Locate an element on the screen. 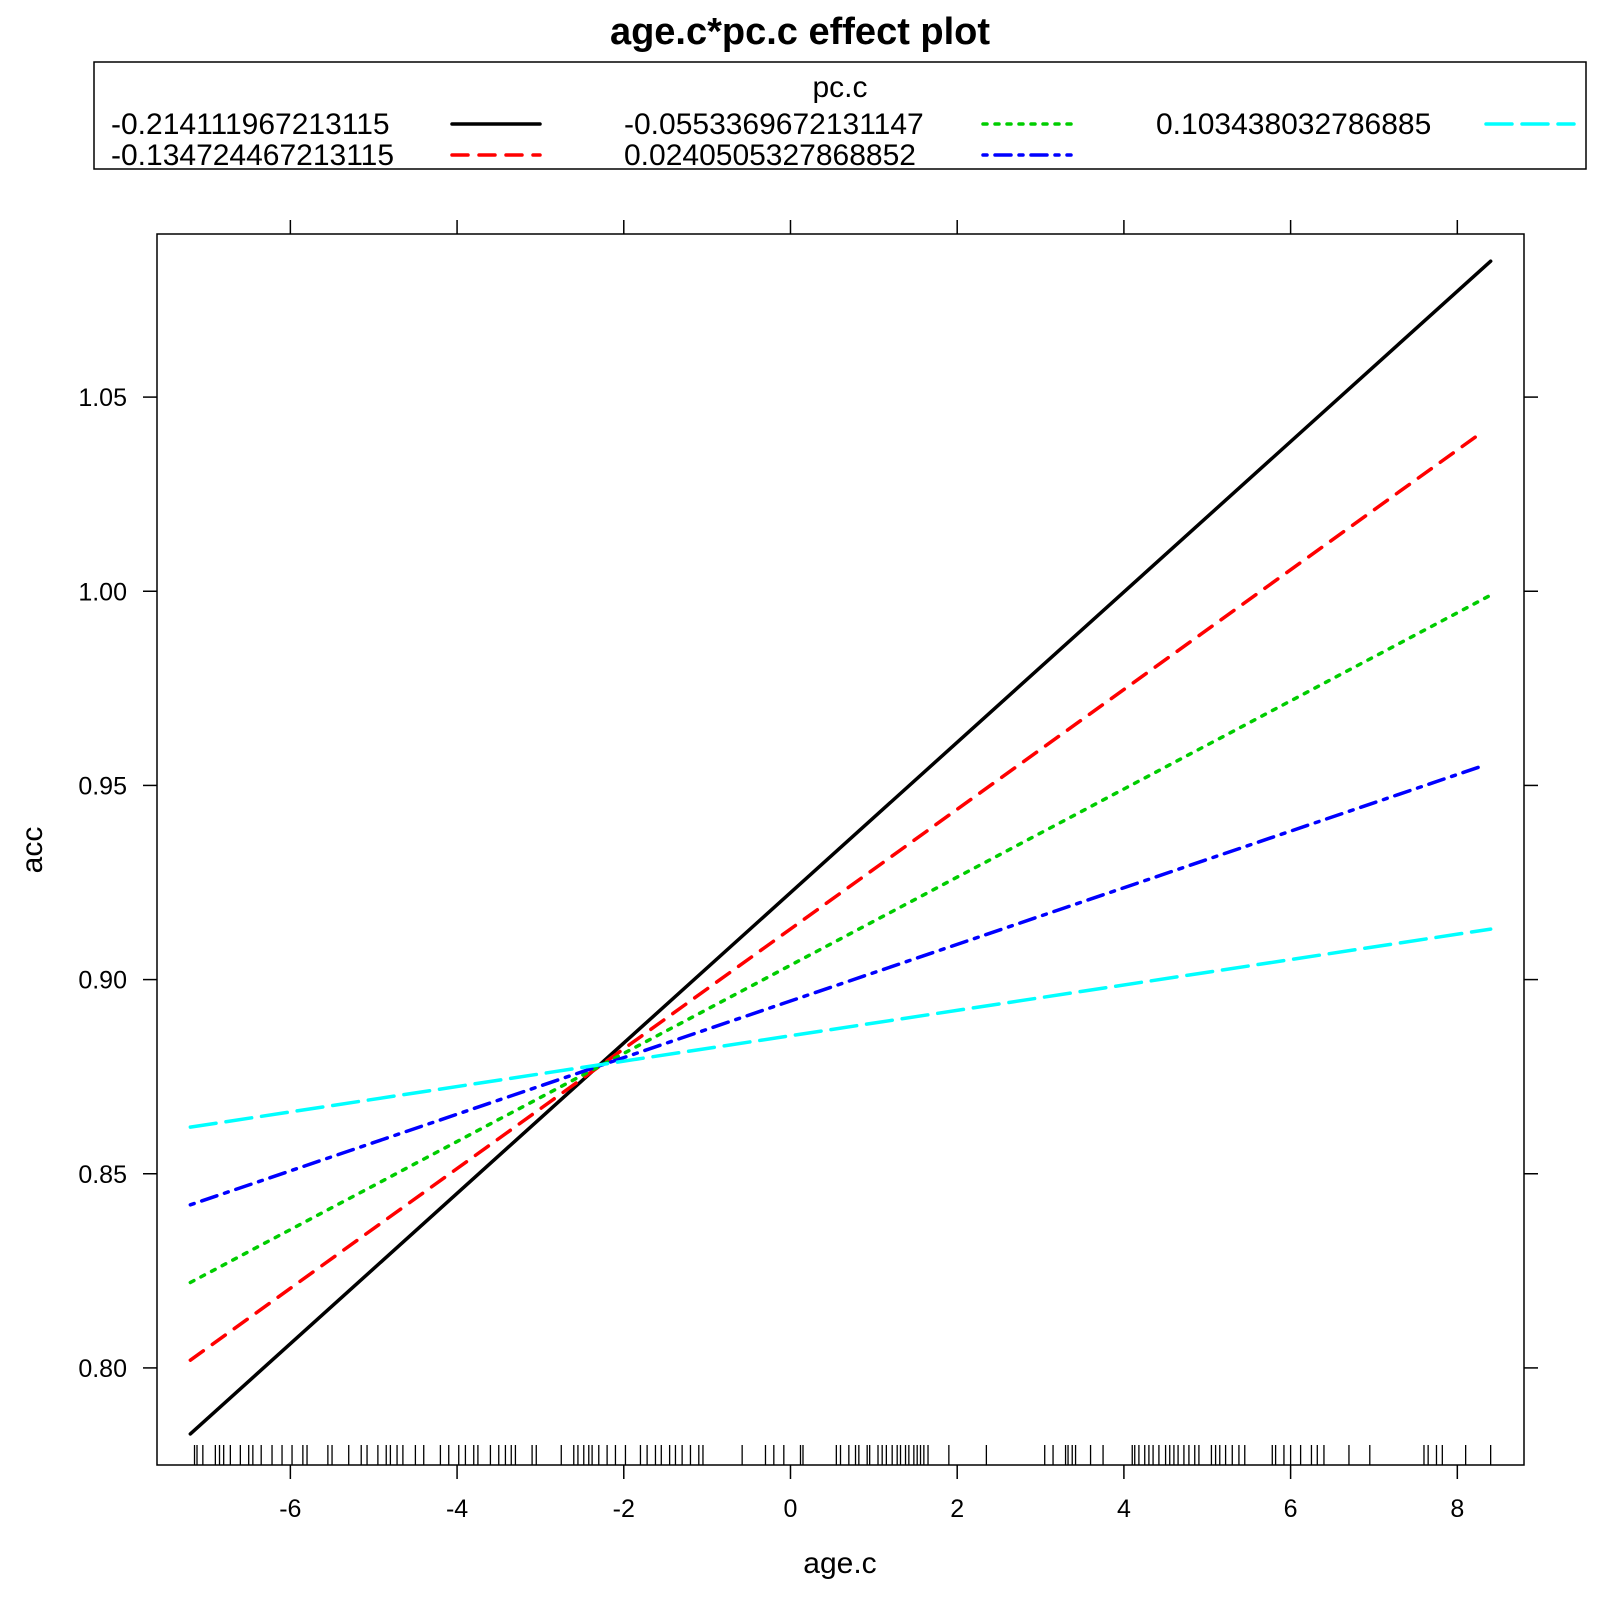  x-tick-label: -4 is located at coordinates (457, 1509).